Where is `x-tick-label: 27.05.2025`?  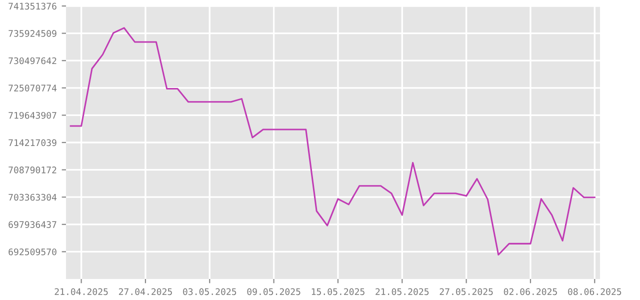
x-tick-label: 27.05.2025 is located at coordinates (466, 292).